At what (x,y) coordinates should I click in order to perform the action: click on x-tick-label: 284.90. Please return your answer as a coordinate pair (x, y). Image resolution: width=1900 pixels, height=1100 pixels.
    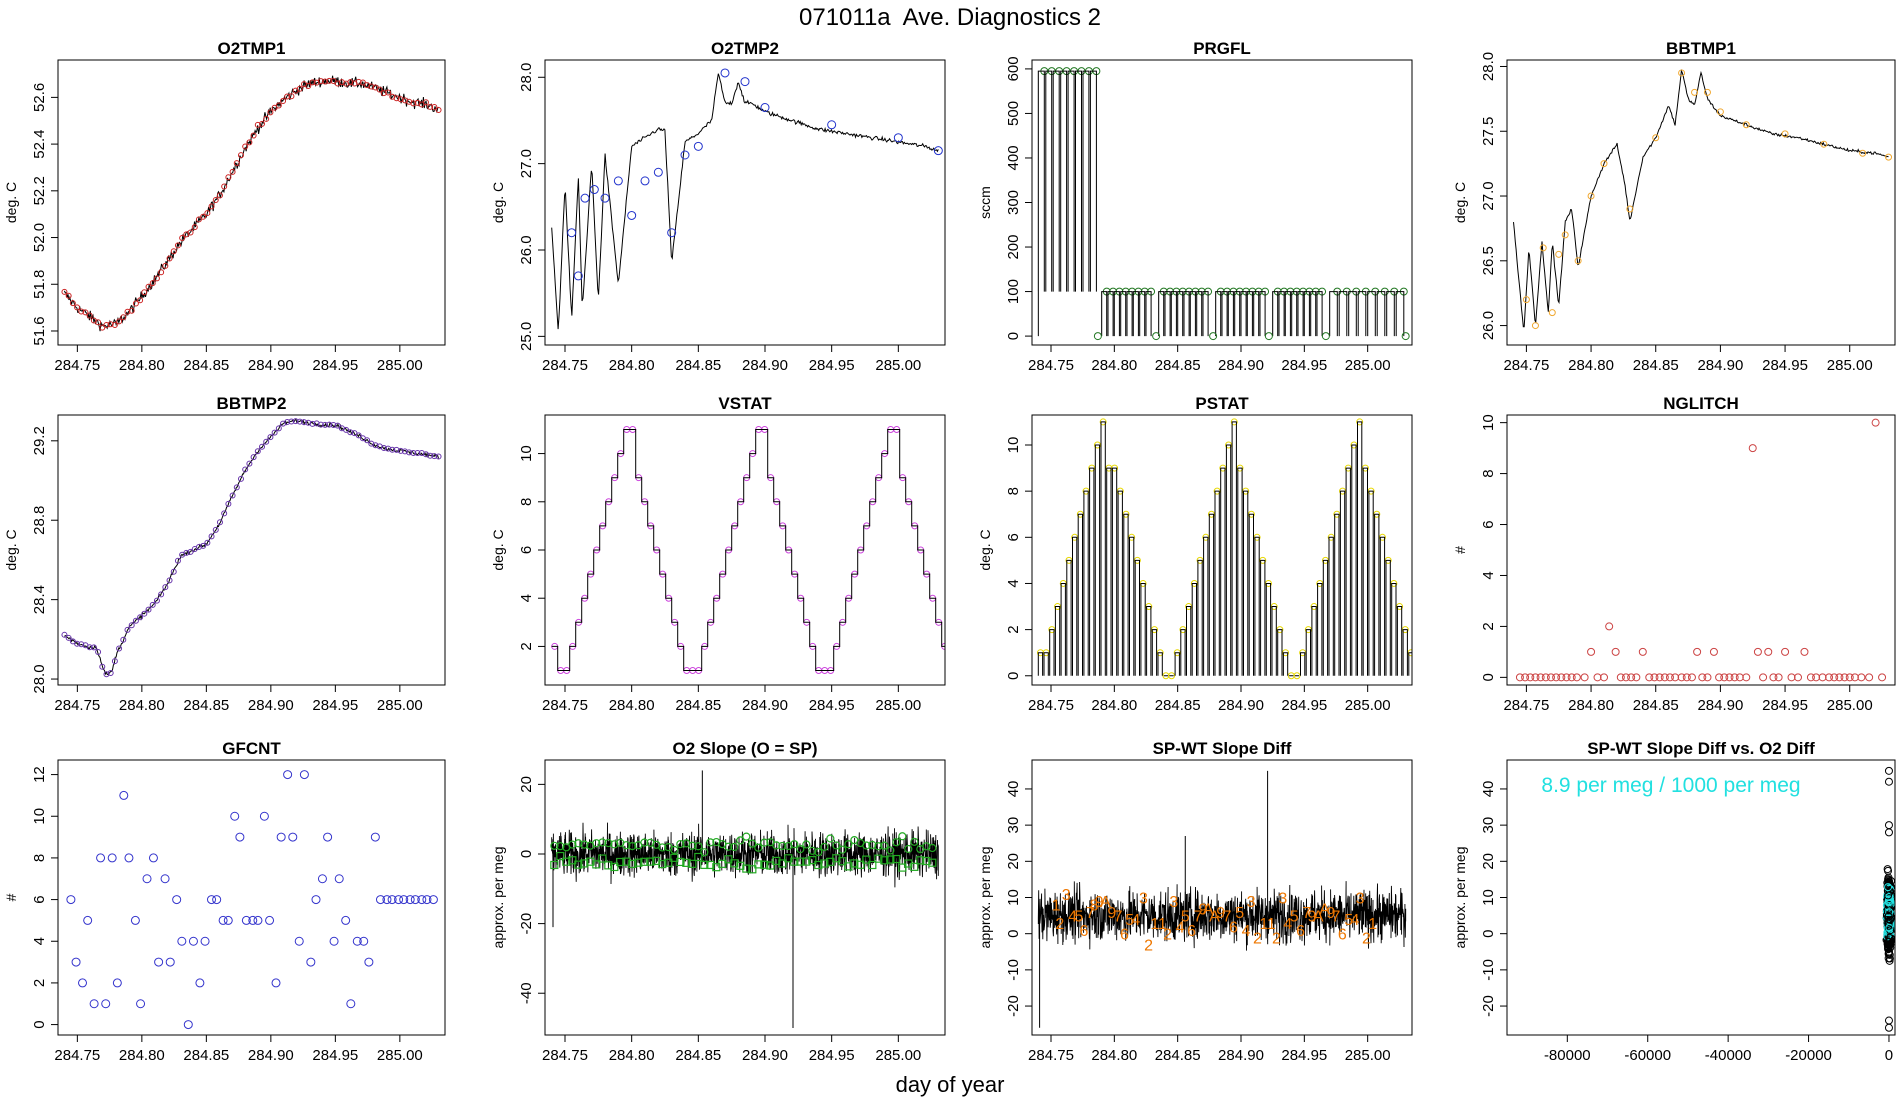
    Looking at the image, I should click on (1720, 705).